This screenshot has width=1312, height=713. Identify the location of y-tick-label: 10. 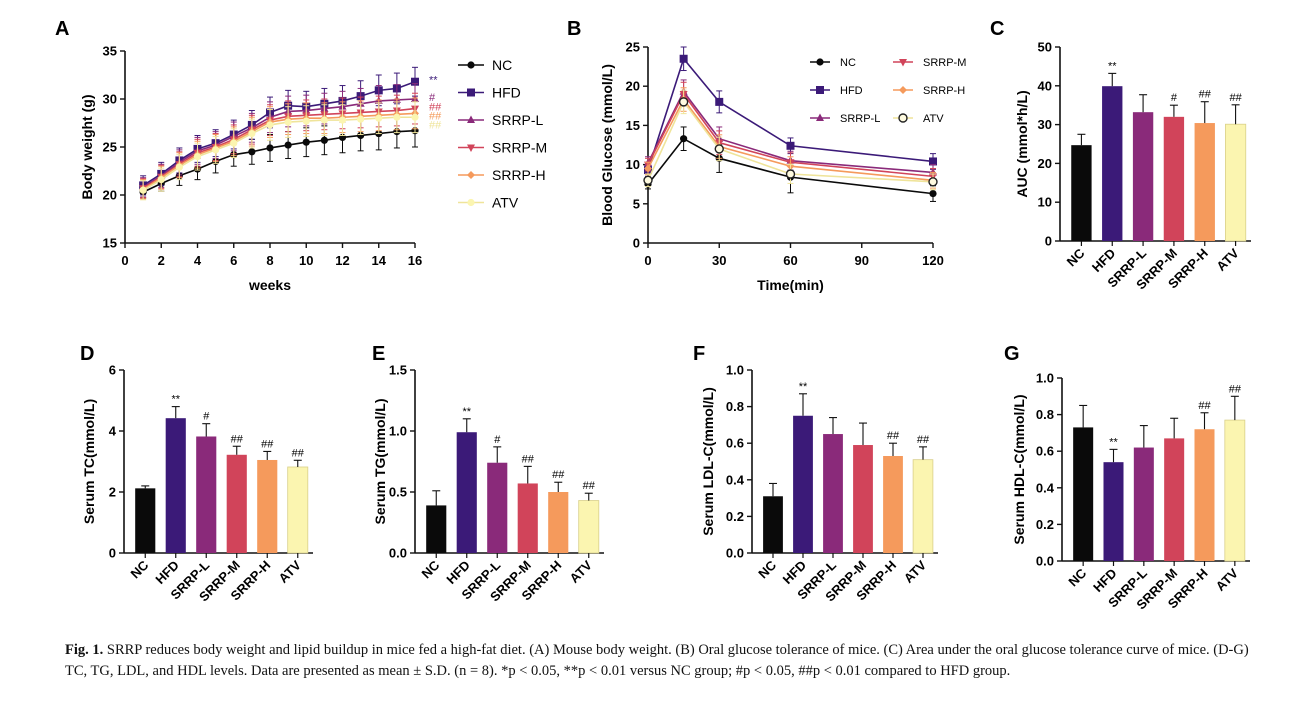
(633, 164).